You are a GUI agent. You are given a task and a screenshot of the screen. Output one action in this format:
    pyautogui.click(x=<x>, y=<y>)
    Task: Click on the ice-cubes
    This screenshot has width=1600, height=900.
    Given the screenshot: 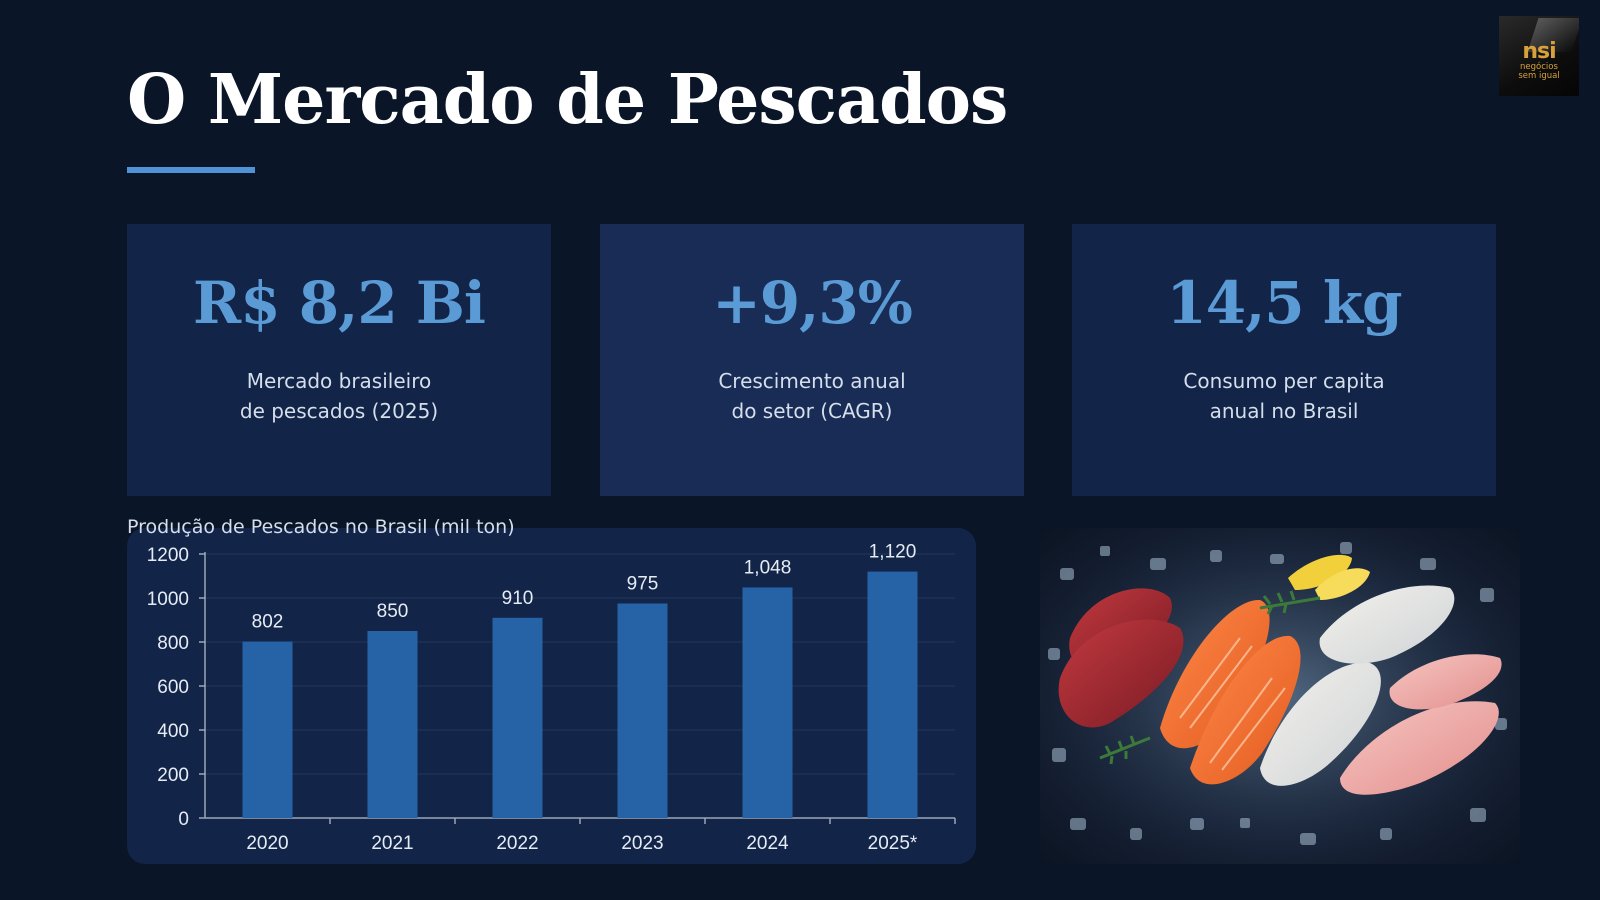 What is the action you would take?
    pyautogui.click(x=1277, y=693)
    